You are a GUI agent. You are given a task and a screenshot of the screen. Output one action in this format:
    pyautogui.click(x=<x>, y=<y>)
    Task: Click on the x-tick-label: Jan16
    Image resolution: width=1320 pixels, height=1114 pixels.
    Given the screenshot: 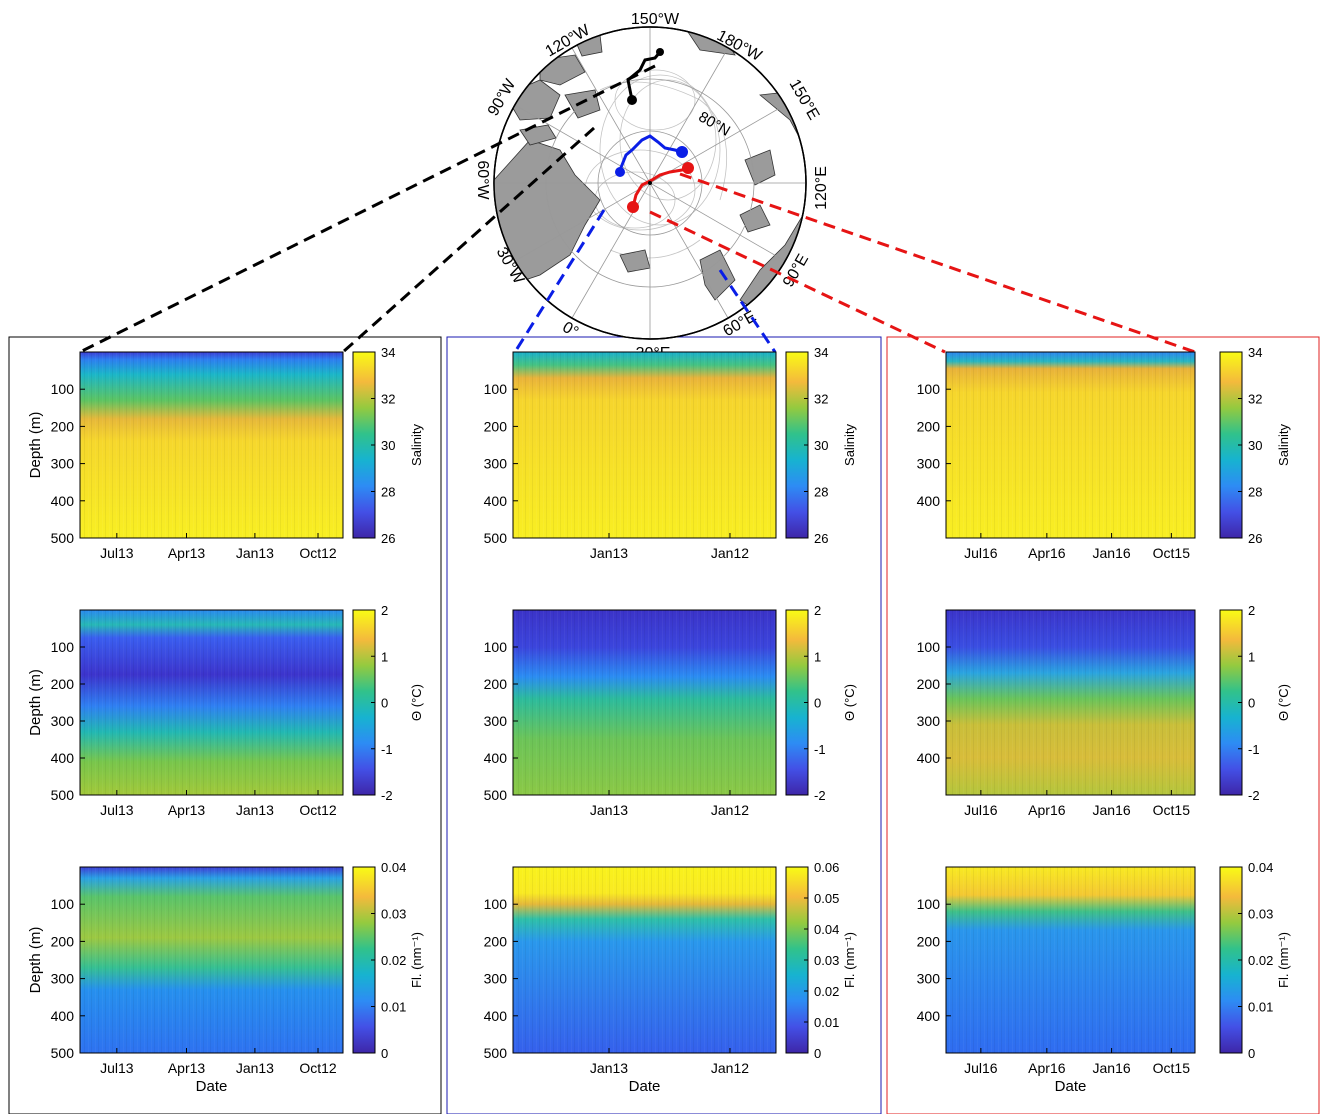 What is the action you would take?
    pyautogui.click(x=1112, y=1068)
    